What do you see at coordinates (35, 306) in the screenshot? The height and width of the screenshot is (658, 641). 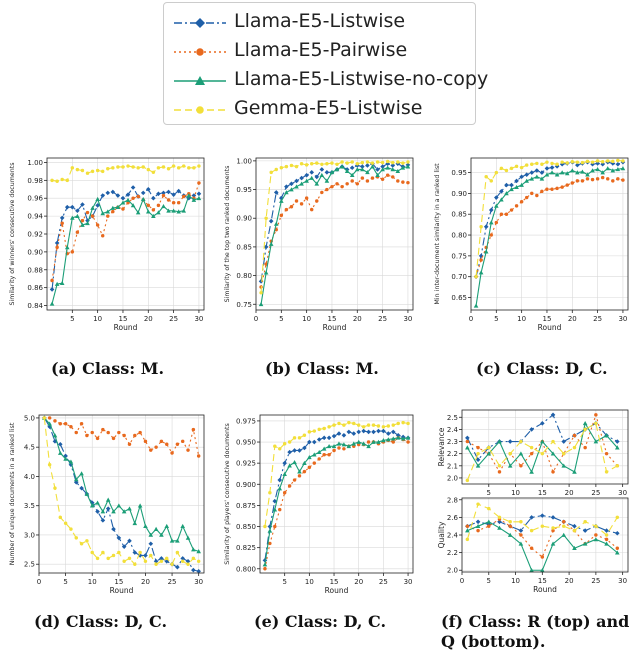 I see `y-tick-label: 0.84` at bounding box center [35, 306].